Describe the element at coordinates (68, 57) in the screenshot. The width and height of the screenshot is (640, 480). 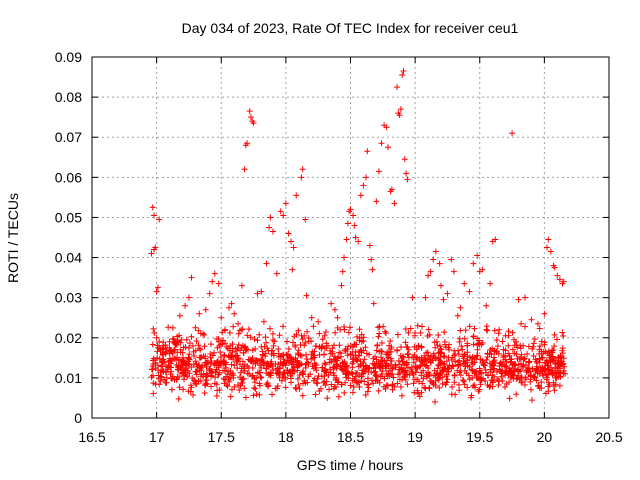
I see `y-tick-label: 0.09` at that location.